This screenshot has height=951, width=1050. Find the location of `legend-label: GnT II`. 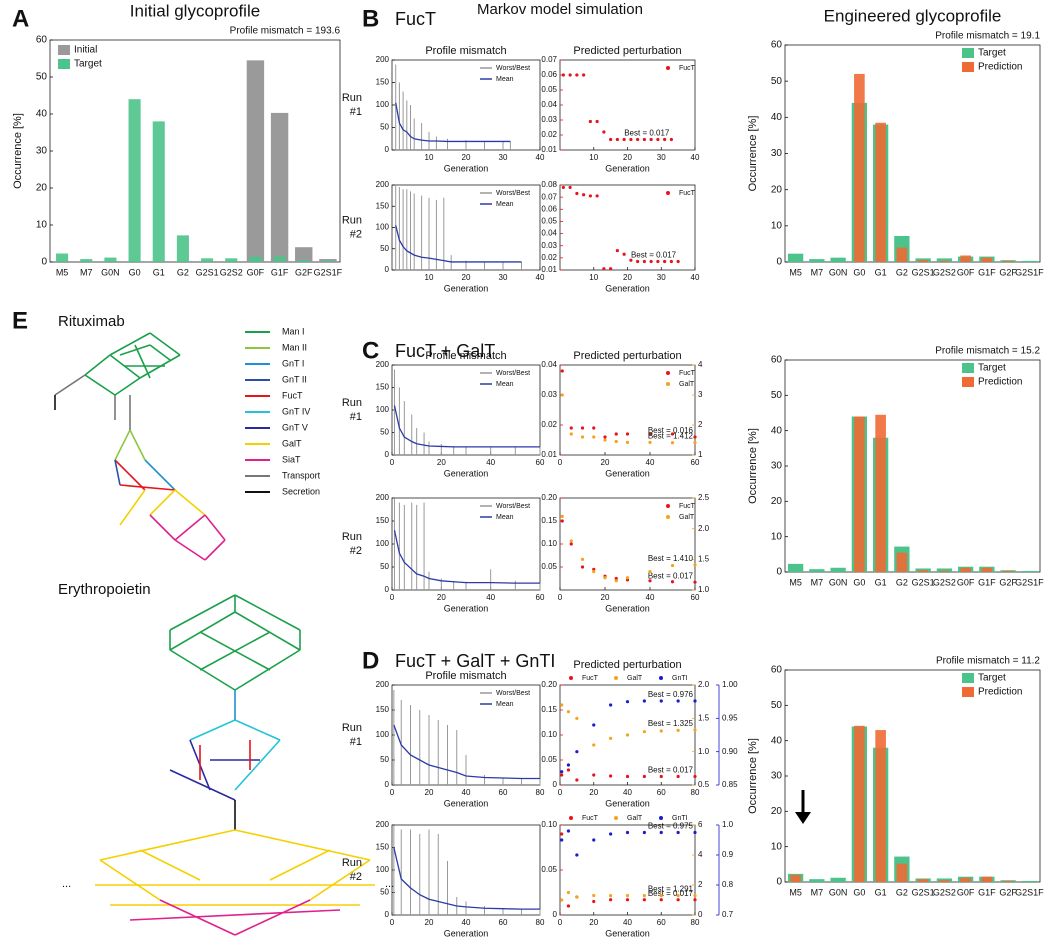

legend-label: GnT II is located at coordinates (294, 379).